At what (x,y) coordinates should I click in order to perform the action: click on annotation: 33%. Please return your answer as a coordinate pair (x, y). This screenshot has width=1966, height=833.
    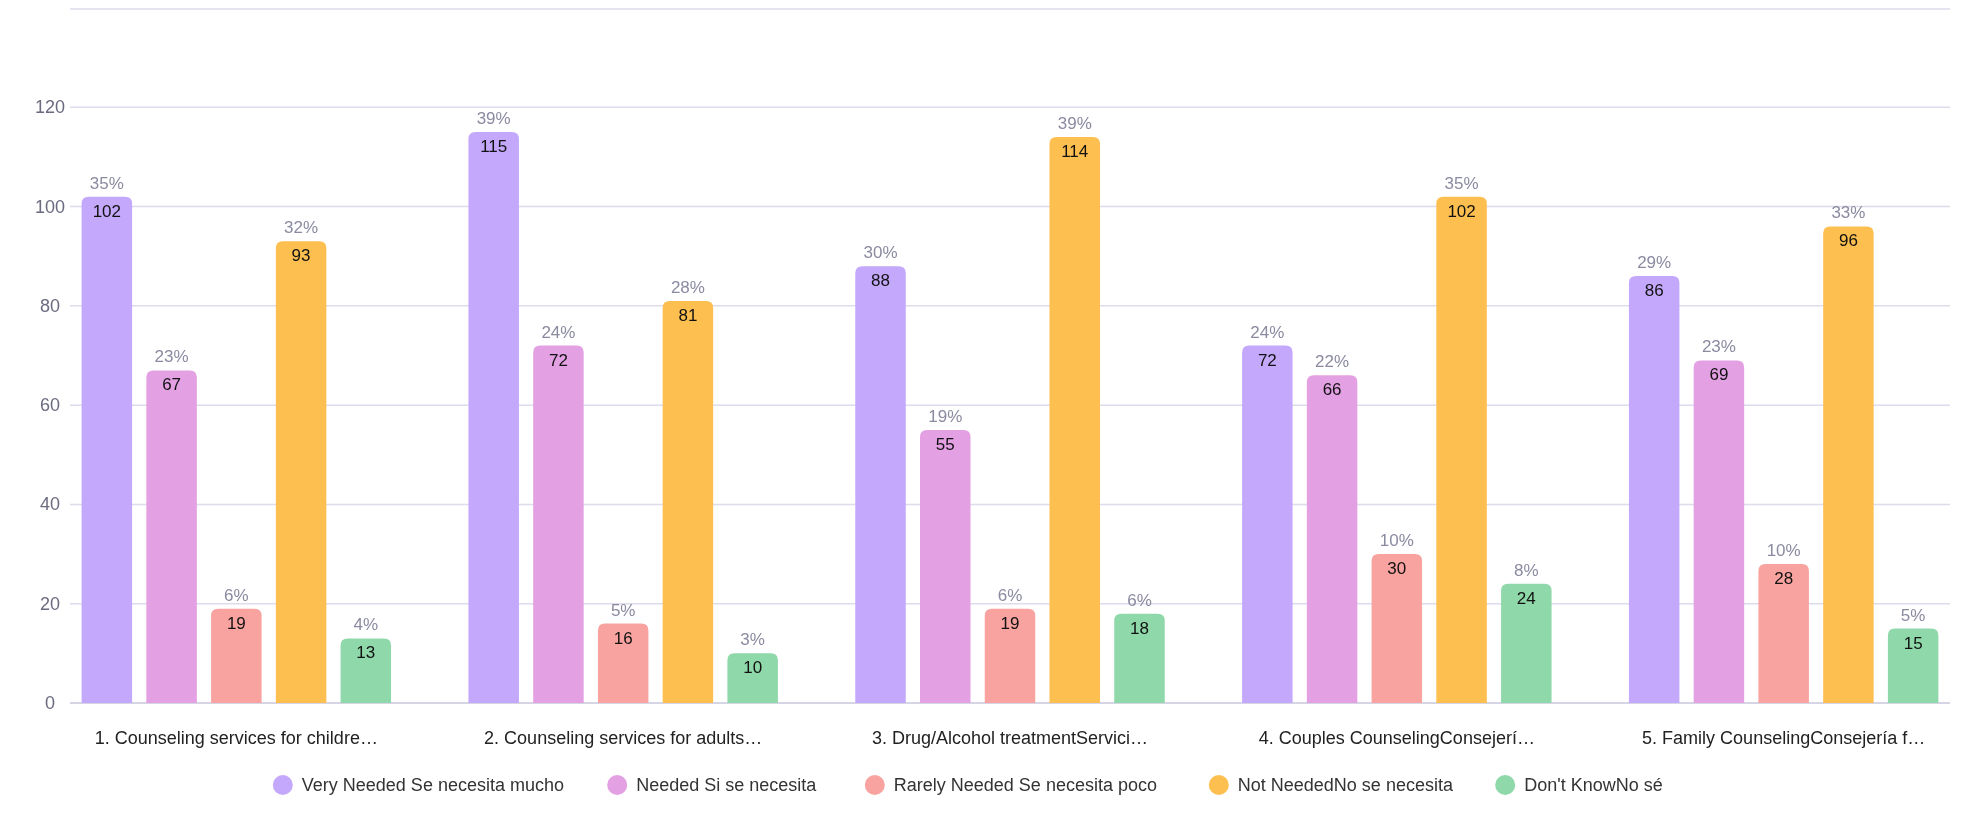
    Looking at the image, I should click on (1848, 213).